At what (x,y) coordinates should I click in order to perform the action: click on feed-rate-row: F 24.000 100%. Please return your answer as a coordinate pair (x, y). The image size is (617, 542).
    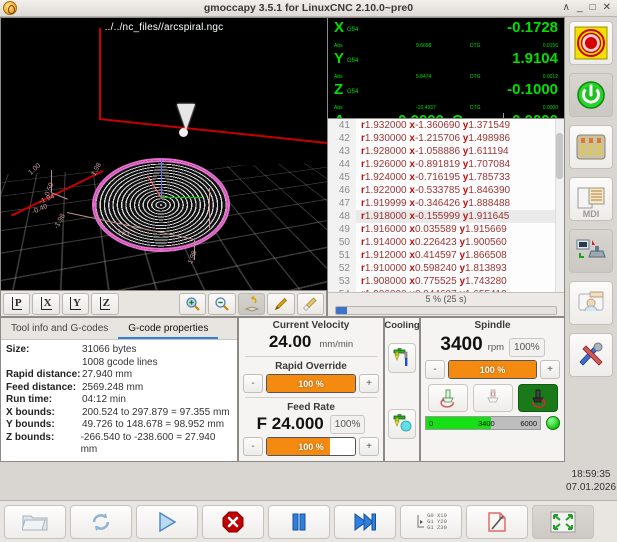
    Looking at the image, I should click on (311, 424).